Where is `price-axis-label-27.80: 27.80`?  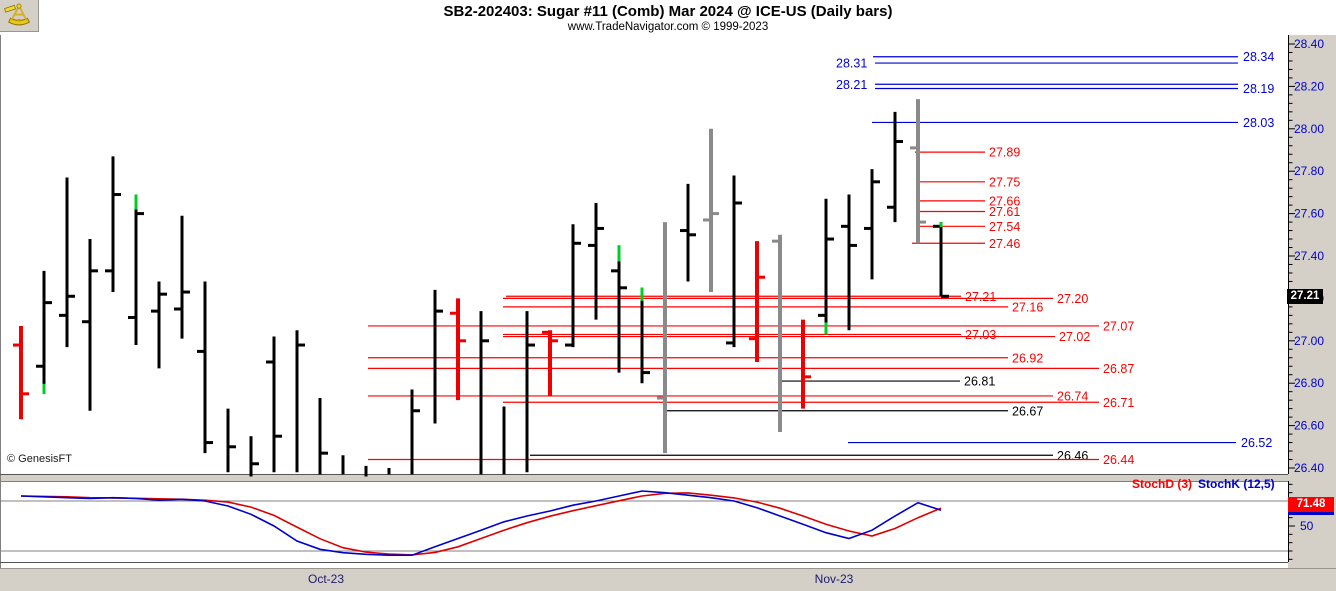 price-axis-label-27.80: 27.80 is located at coordinates (1309, 171).